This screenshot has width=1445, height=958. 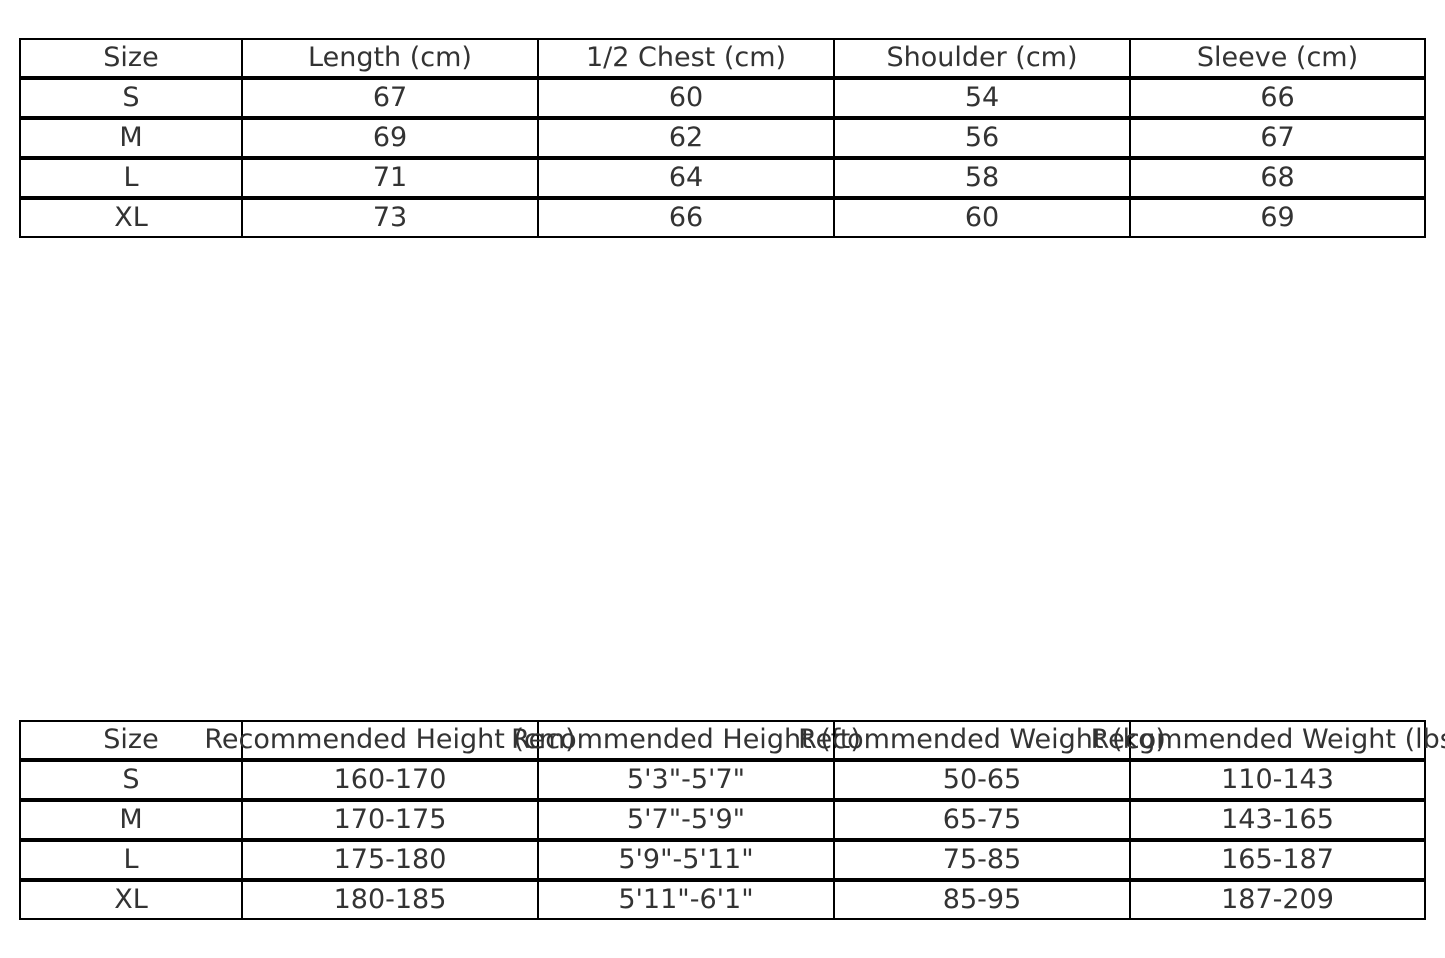 I want to click on table-cell: 165-187, so click(x=1277, y=860).